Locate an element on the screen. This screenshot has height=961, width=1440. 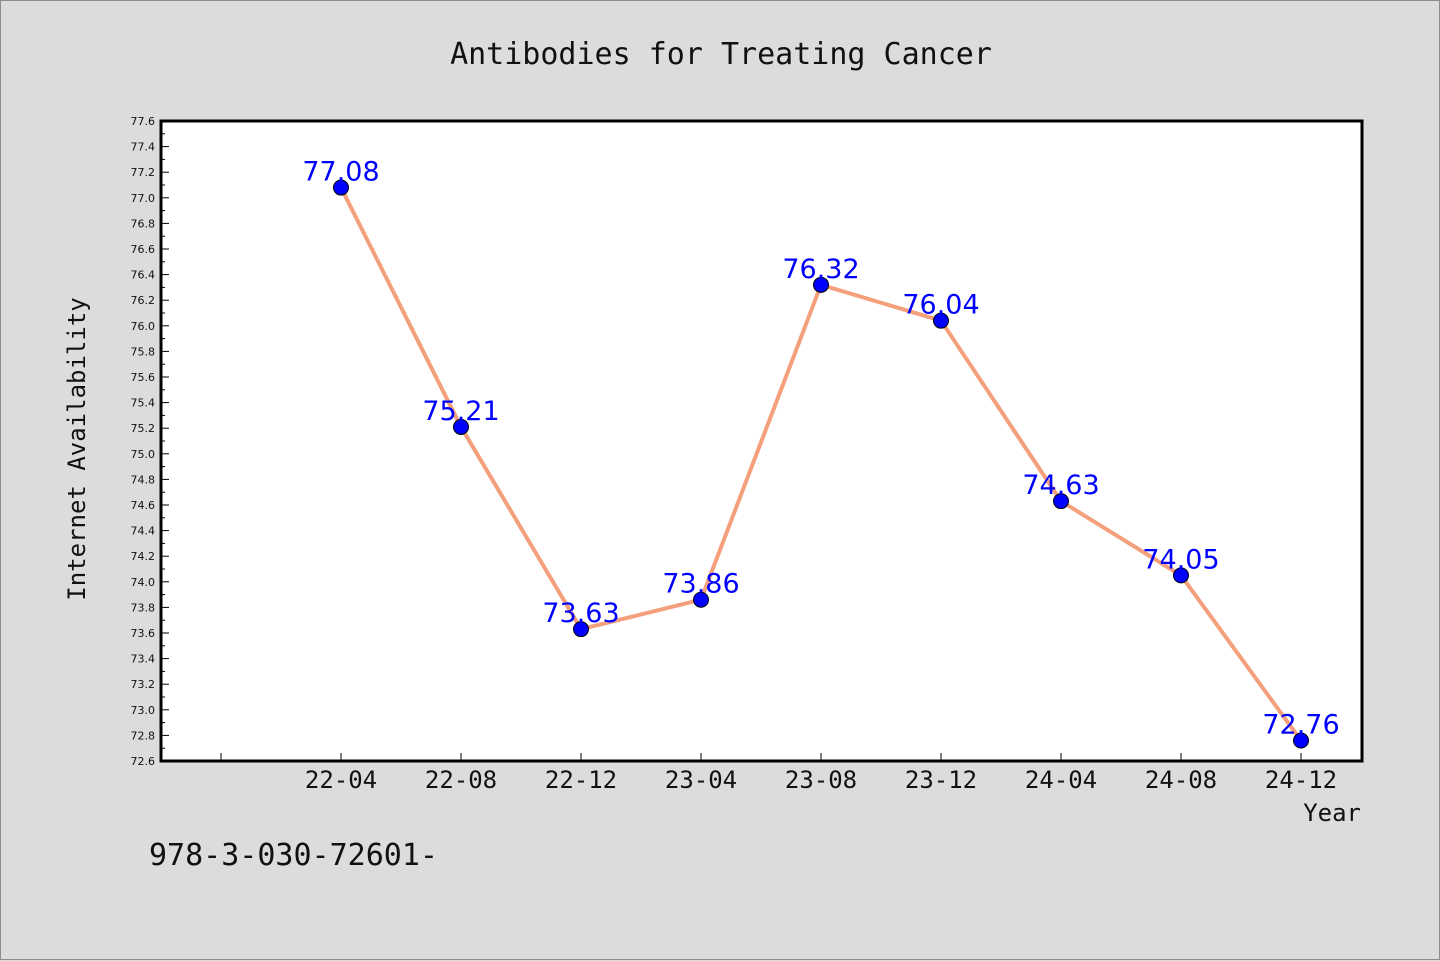
y-tick-label: 76.0 is located at coordinates (143, 326).